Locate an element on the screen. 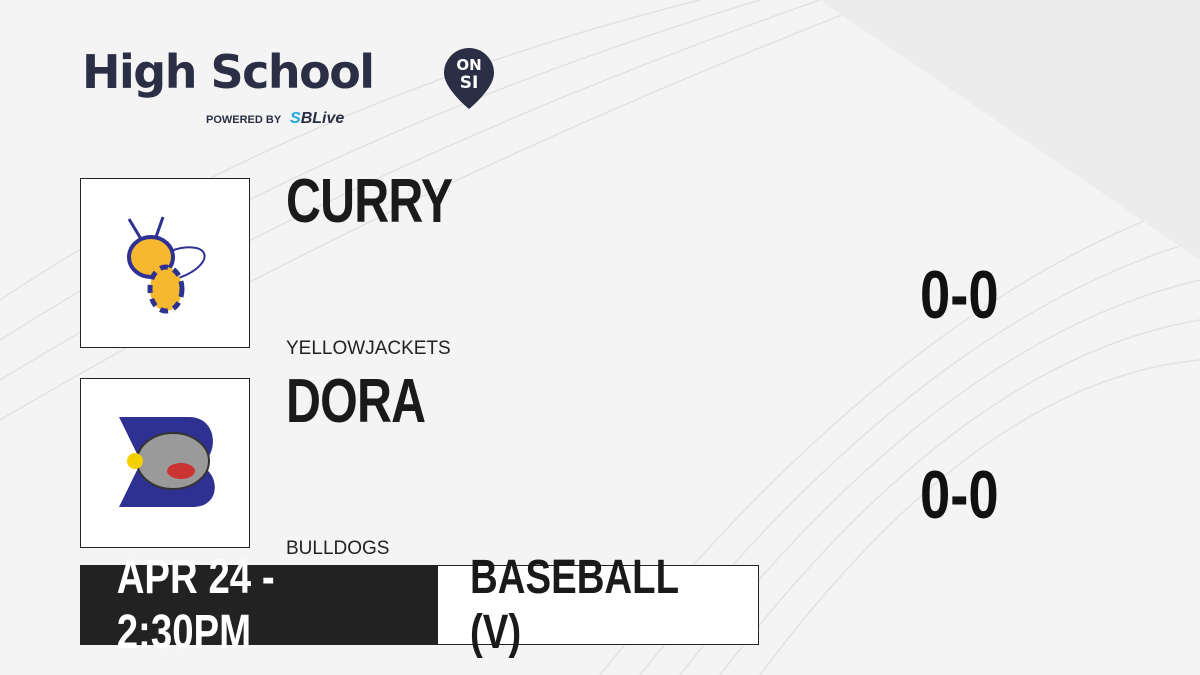  powered-by-label: POWERED BY is located at coordinates (243, 120).